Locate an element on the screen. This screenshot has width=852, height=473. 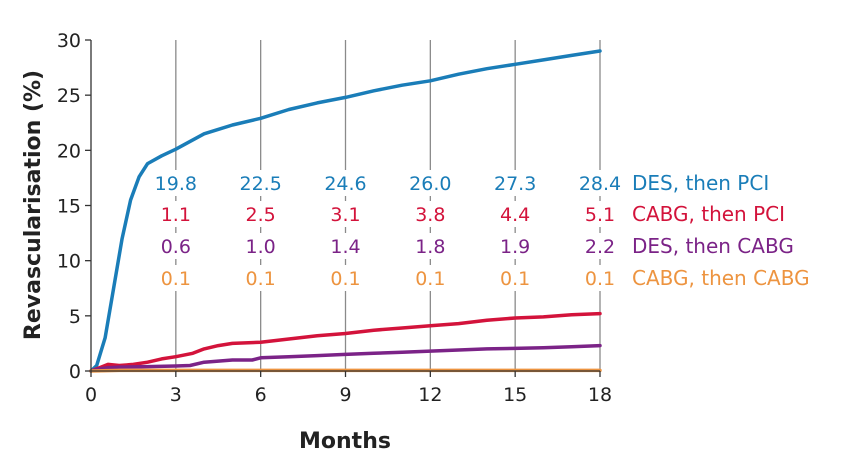
data-label-des-then-pci-month-18: 28.4 is located at coordinates (600, 184).